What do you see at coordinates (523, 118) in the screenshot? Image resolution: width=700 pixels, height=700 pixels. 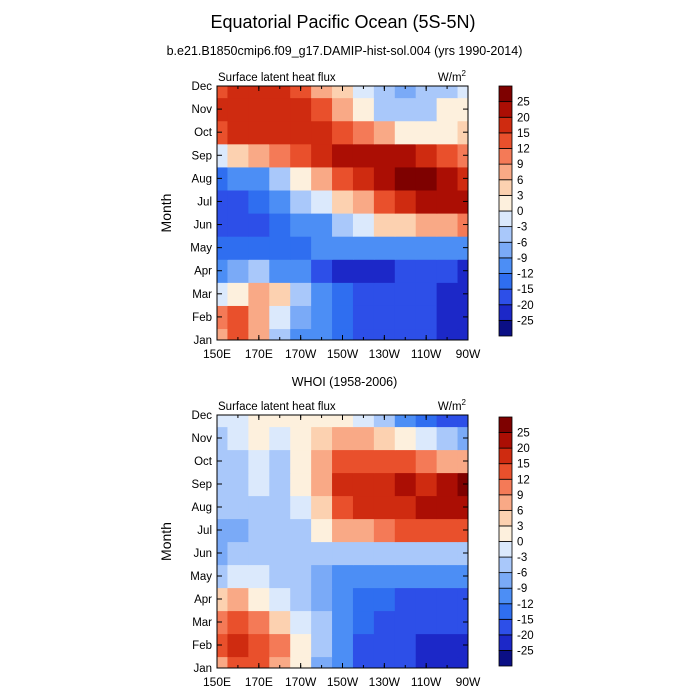 I see `colorbar-label: 20` at bounding box center [523, 118].